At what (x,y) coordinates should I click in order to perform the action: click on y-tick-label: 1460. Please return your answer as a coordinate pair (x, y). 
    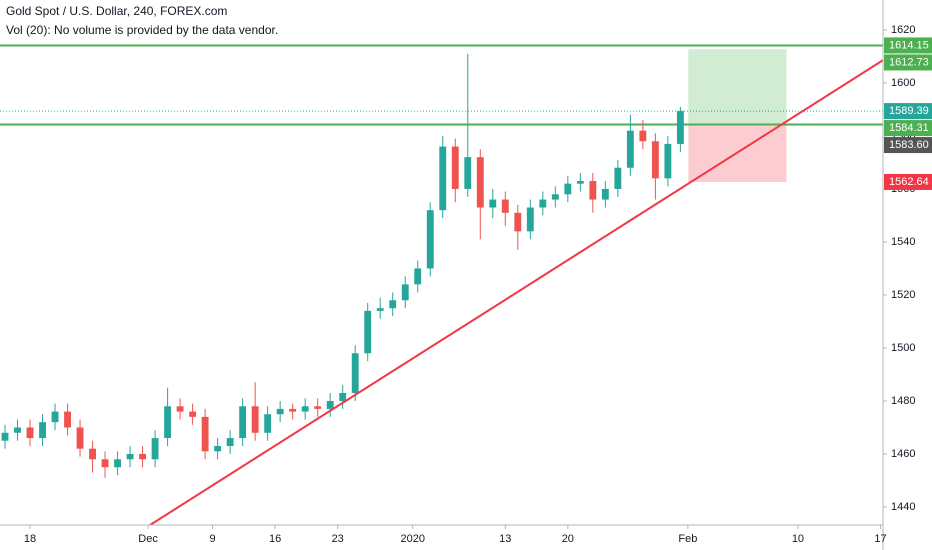
    Looking at the image, I should click on (903, 454).